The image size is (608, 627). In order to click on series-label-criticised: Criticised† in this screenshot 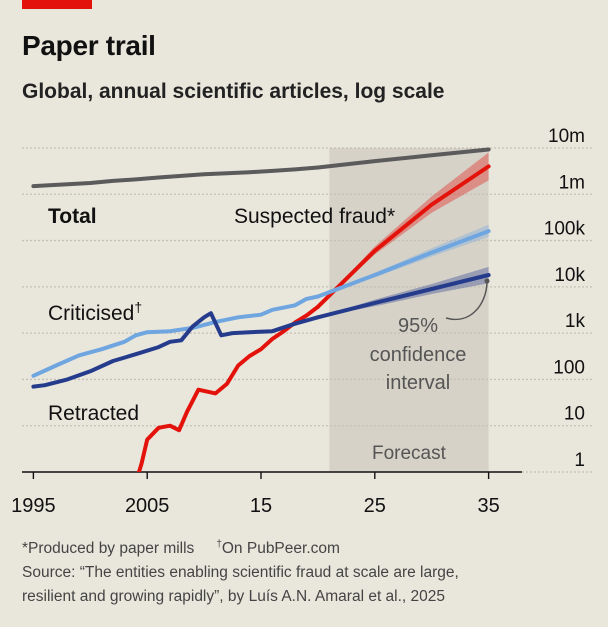, I will do `click(95, 312)`.